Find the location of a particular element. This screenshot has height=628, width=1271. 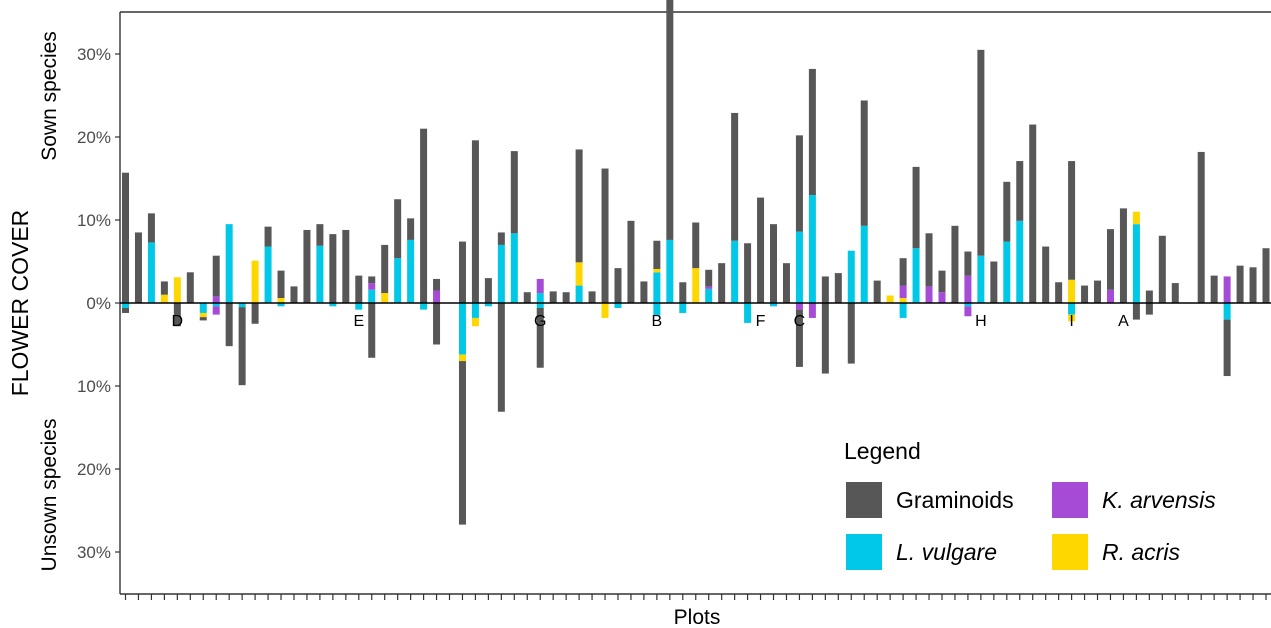

plot-annotation-B: B is located at coordinates (657, 321).